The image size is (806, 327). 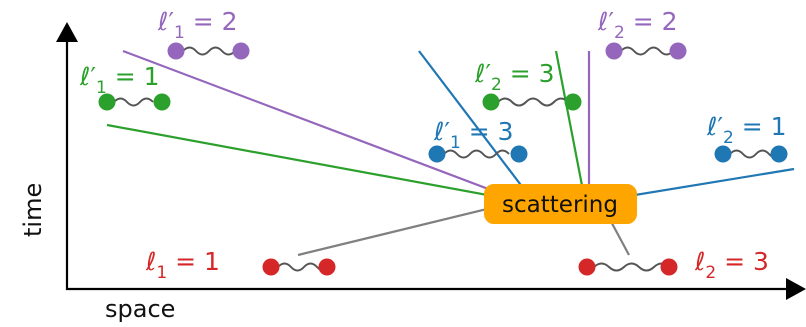 I want to click on label-l2prime-purple: ℓ′2 = 2, so click(x=637, y=25).